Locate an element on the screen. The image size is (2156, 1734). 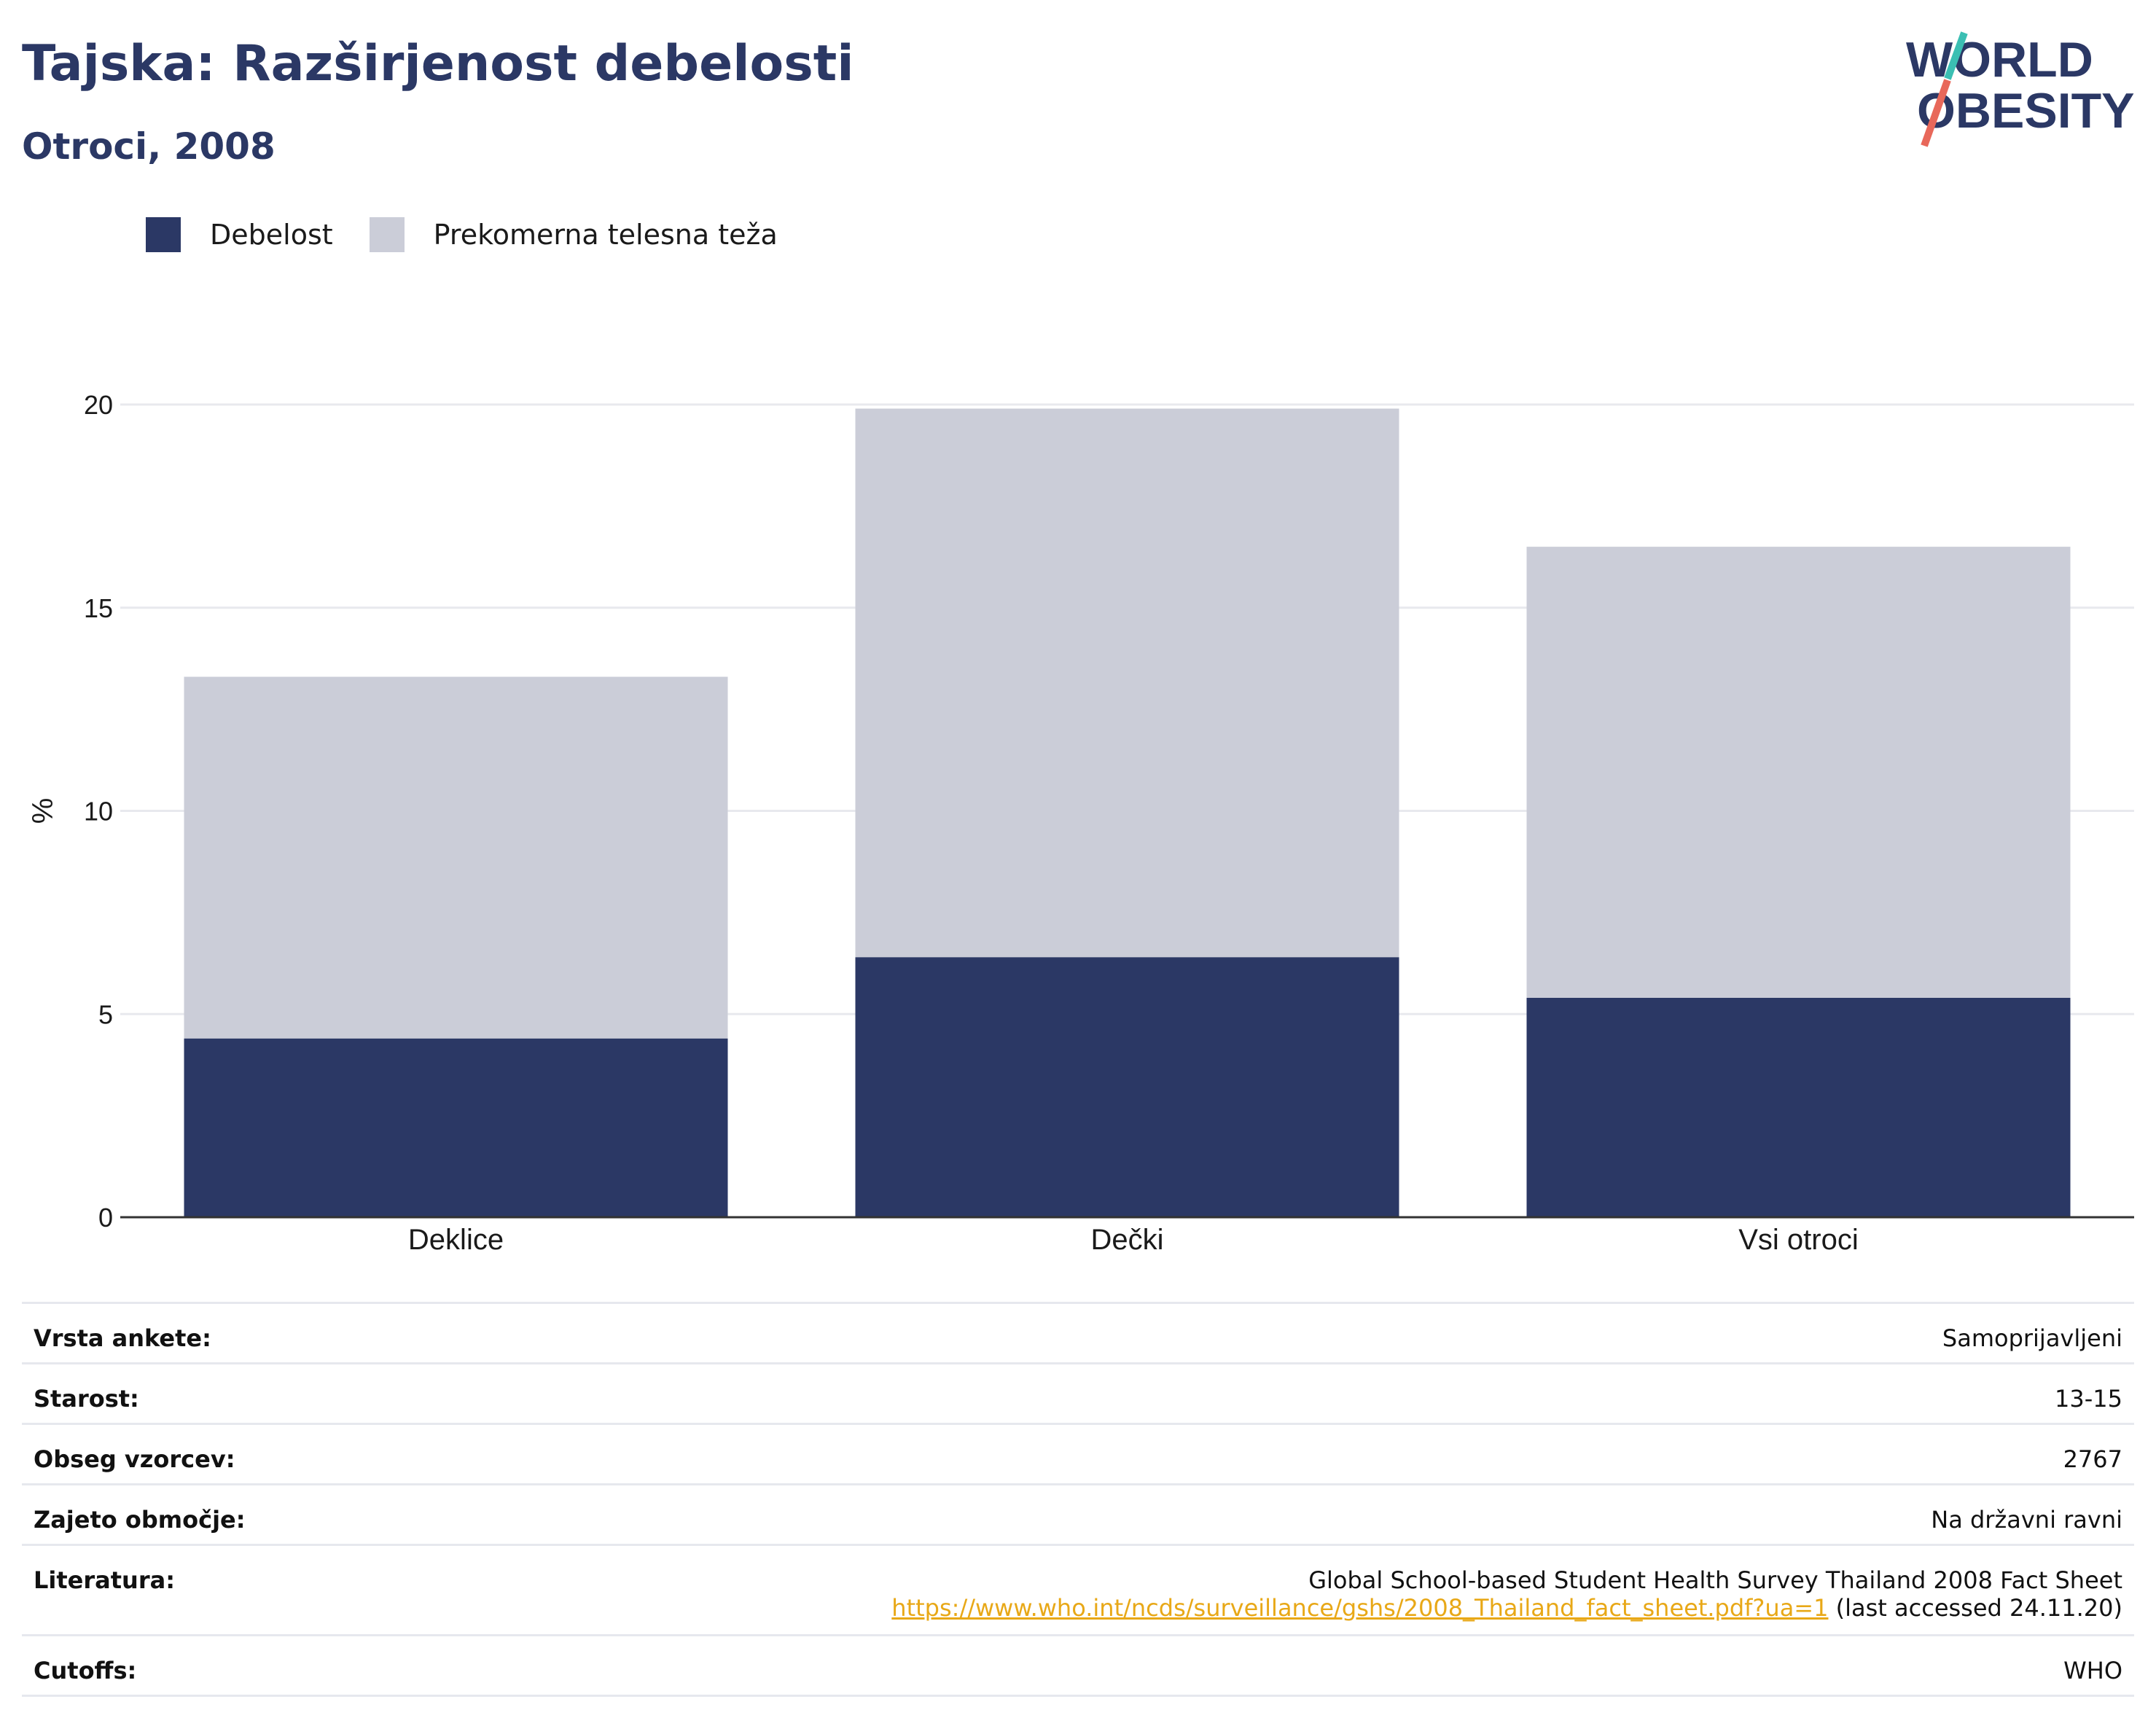
logo-line2: OBESITY is located at coordinates (2026, 110).